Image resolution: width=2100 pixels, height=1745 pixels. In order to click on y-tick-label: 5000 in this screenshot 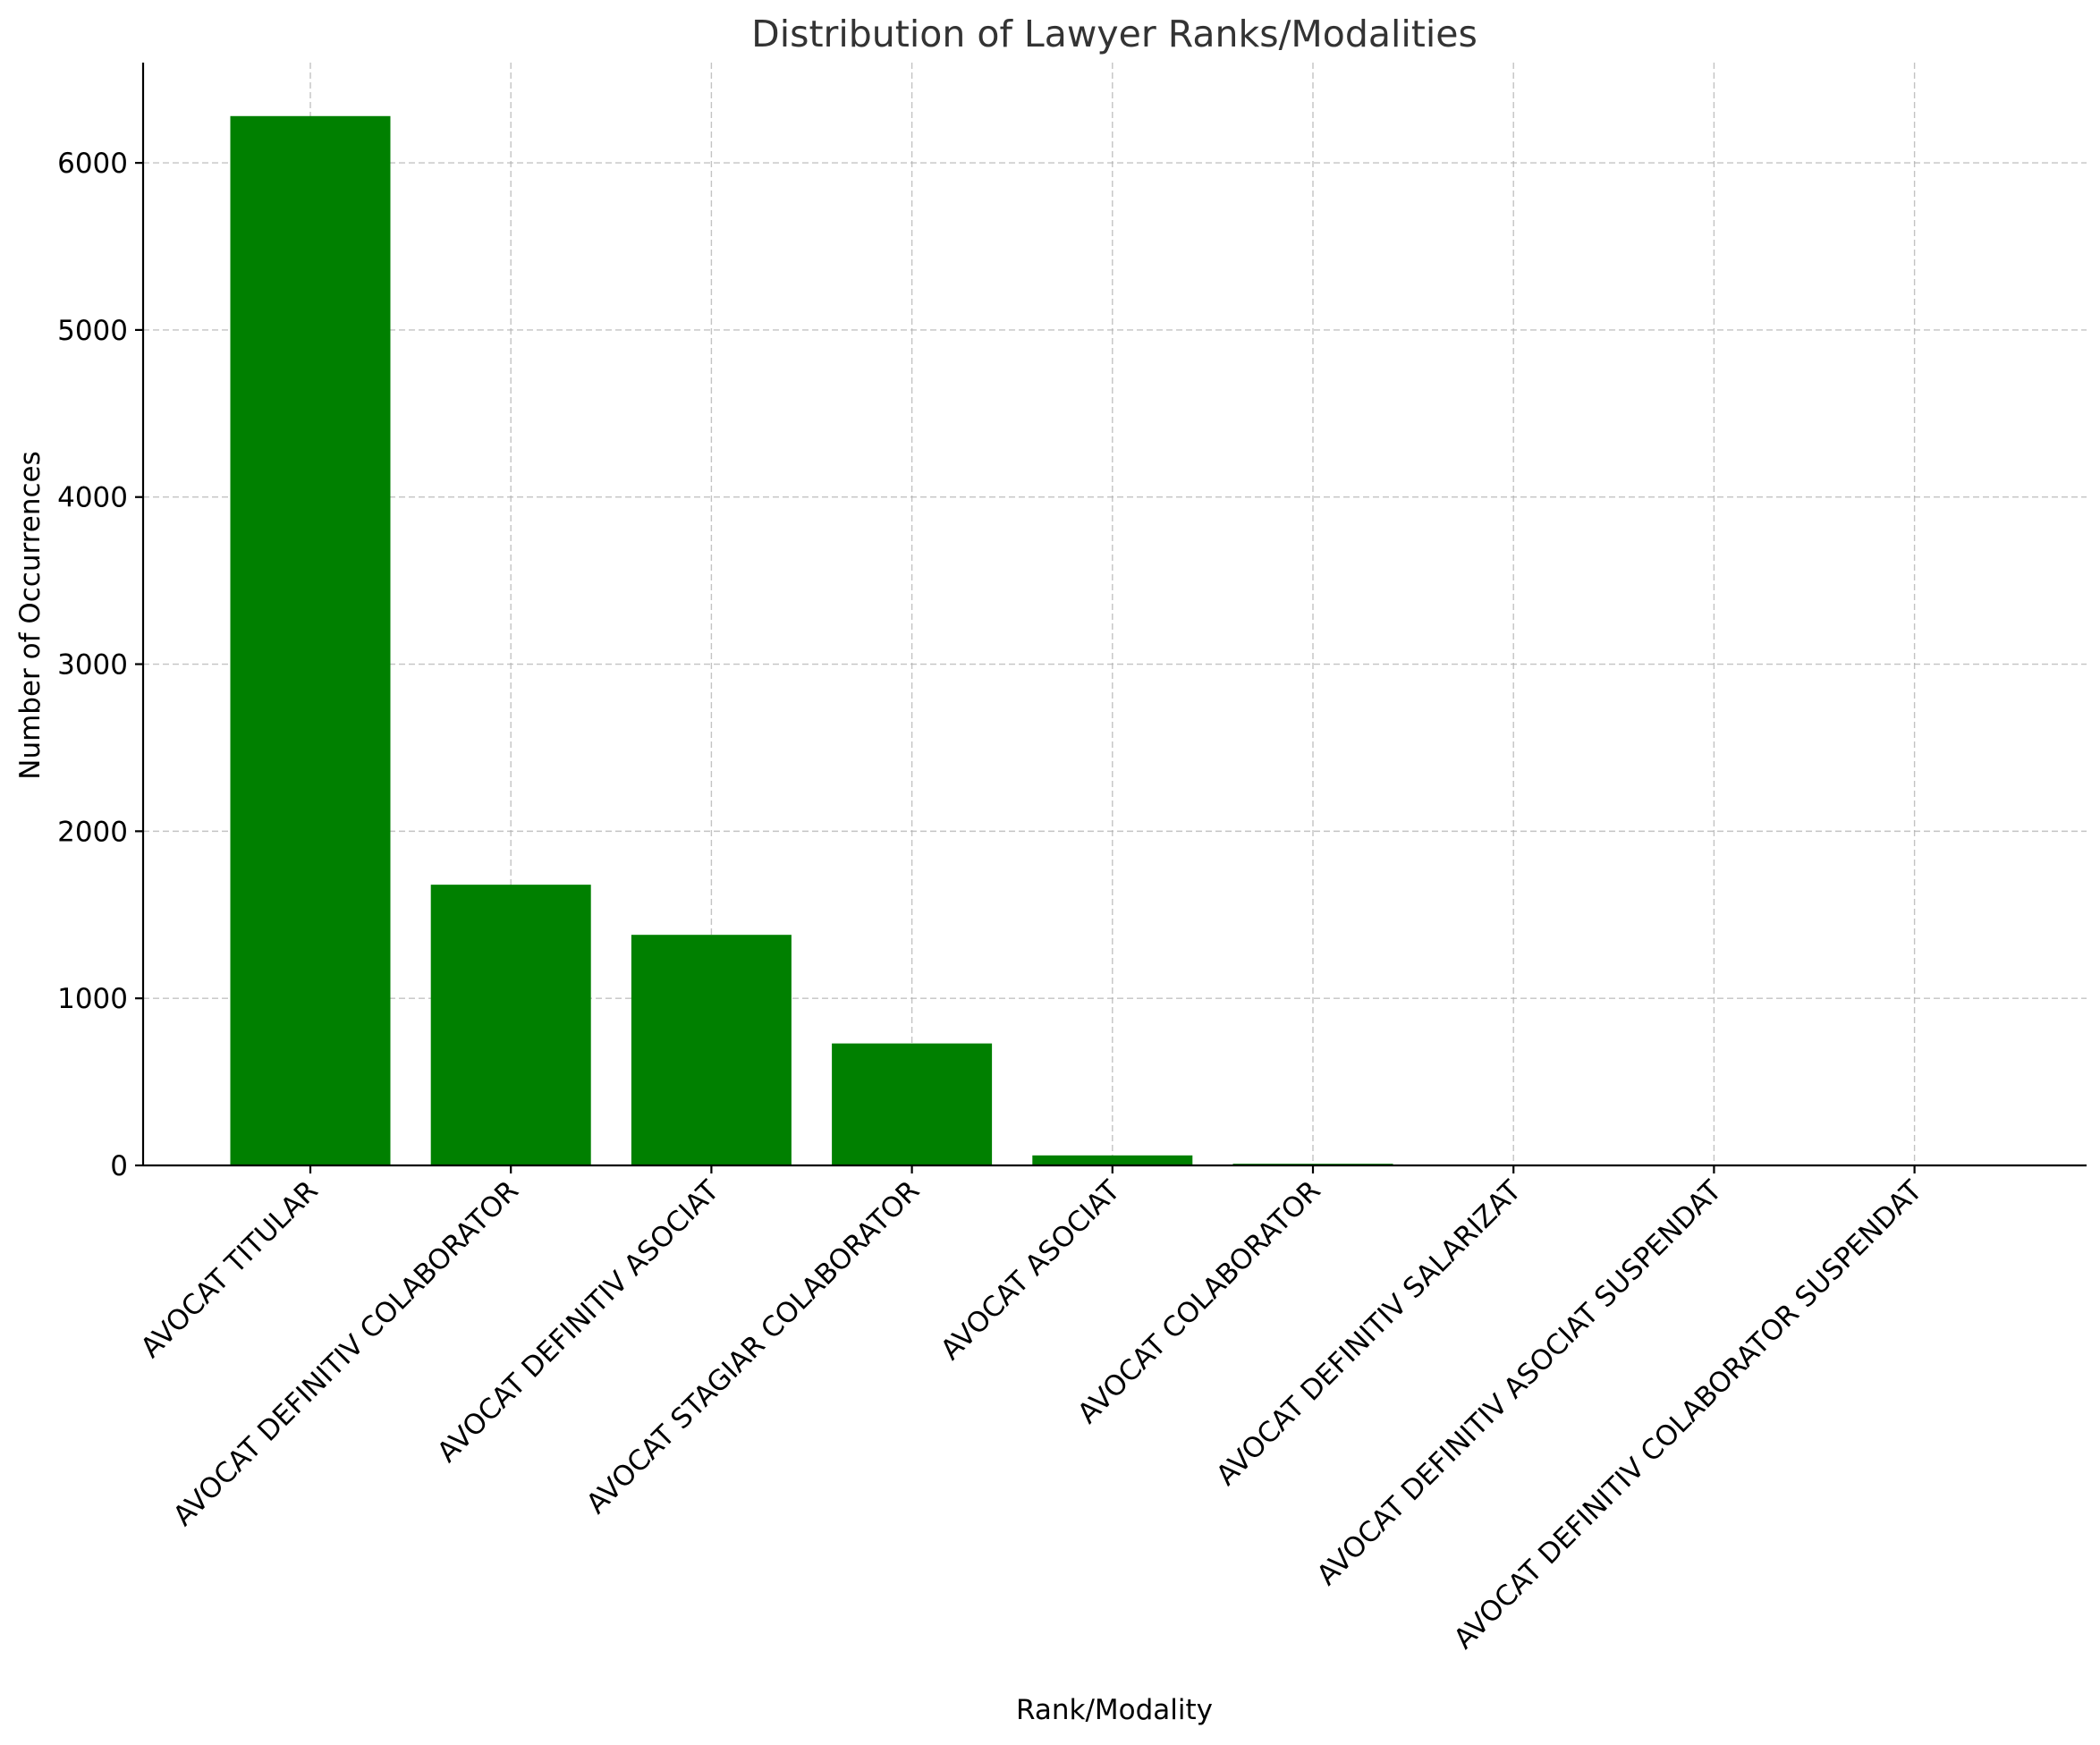, I will do `click(92, 331)`.